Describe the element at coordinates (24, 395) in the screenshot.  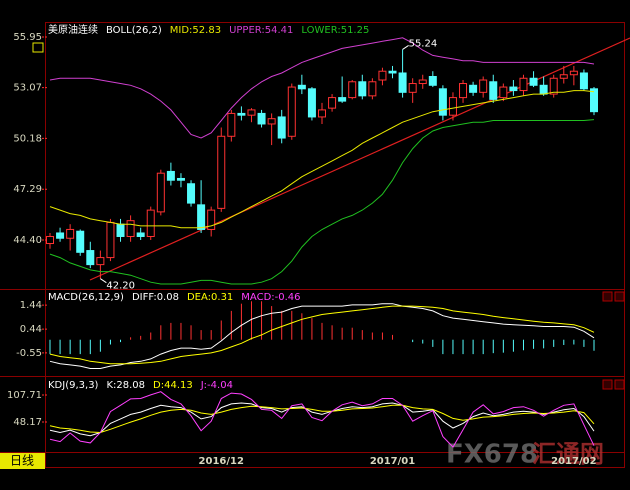
I see `y-tick-label: 107.71` at that location.